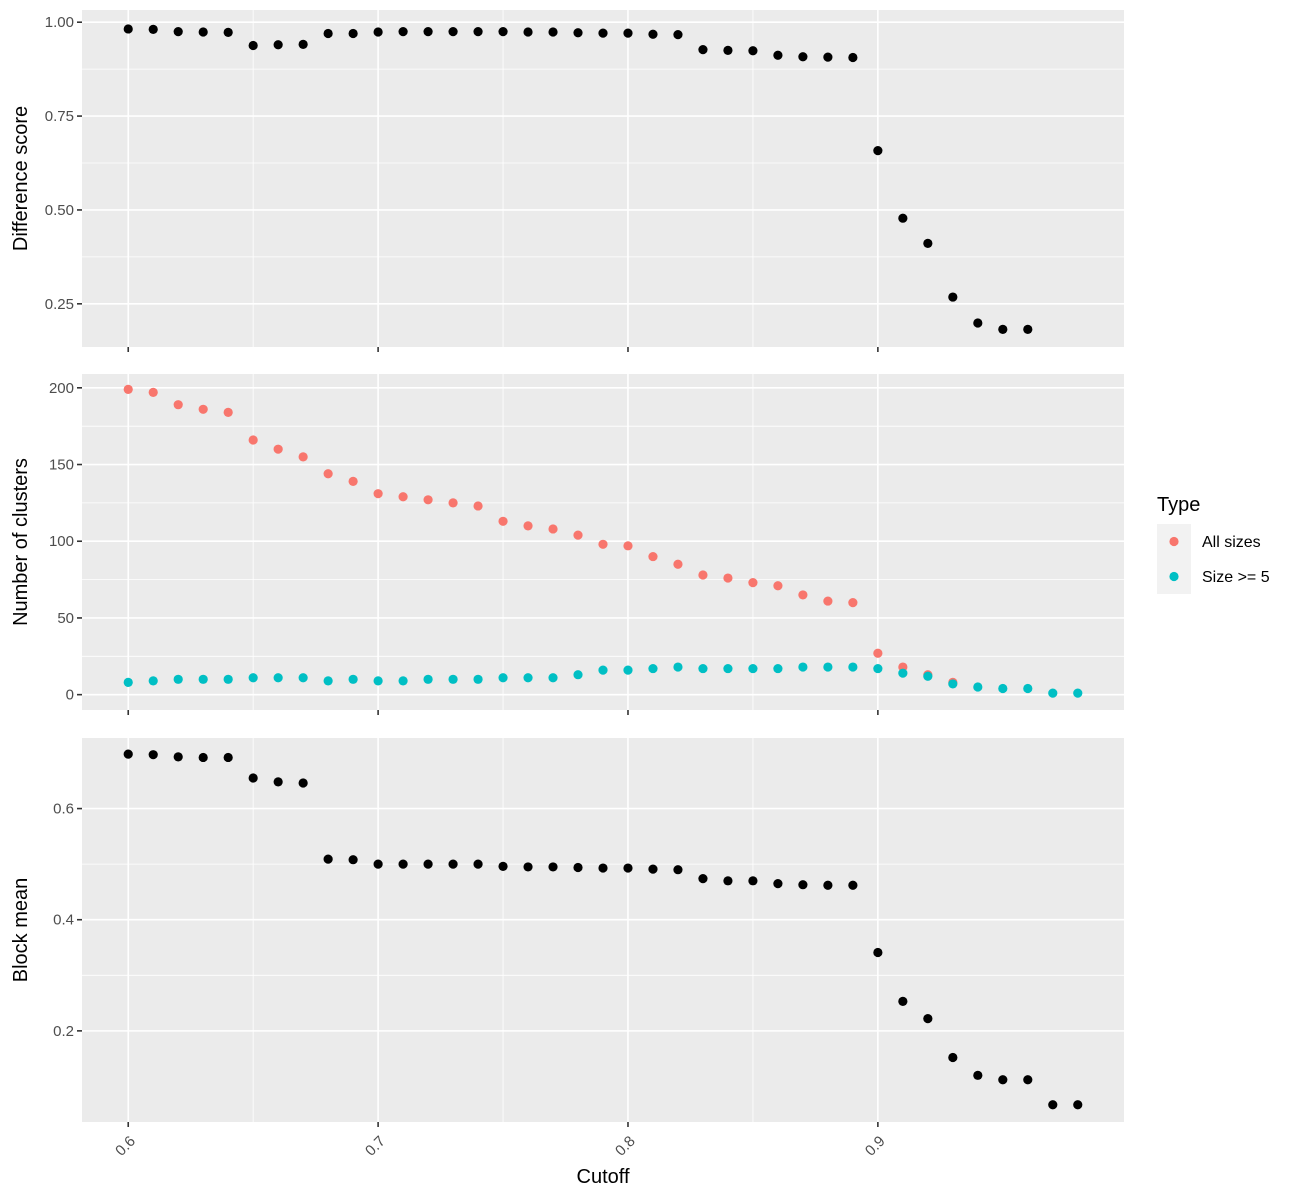 Image resolution: width=1300 pixels, height=1200 pixels. I want to click on legend-title: Type, so click(1178, 505).